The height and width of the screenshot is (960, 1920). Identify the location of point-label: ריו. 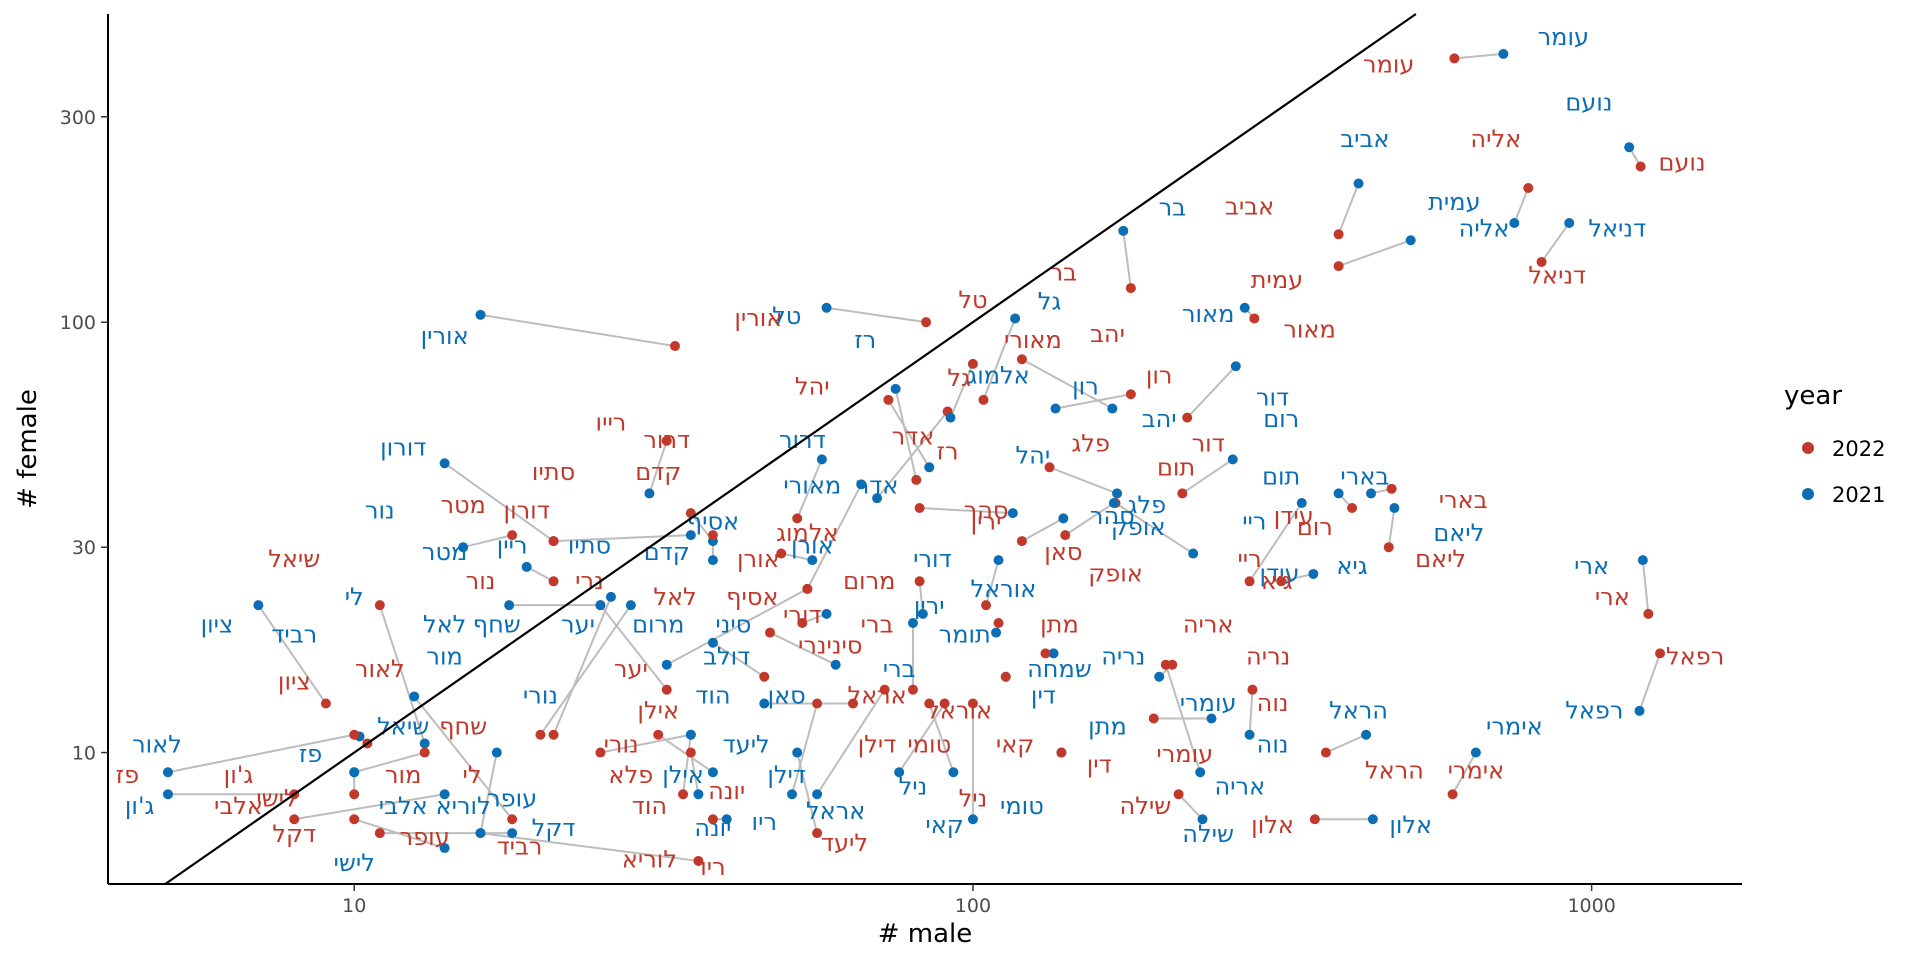
(712, 867).